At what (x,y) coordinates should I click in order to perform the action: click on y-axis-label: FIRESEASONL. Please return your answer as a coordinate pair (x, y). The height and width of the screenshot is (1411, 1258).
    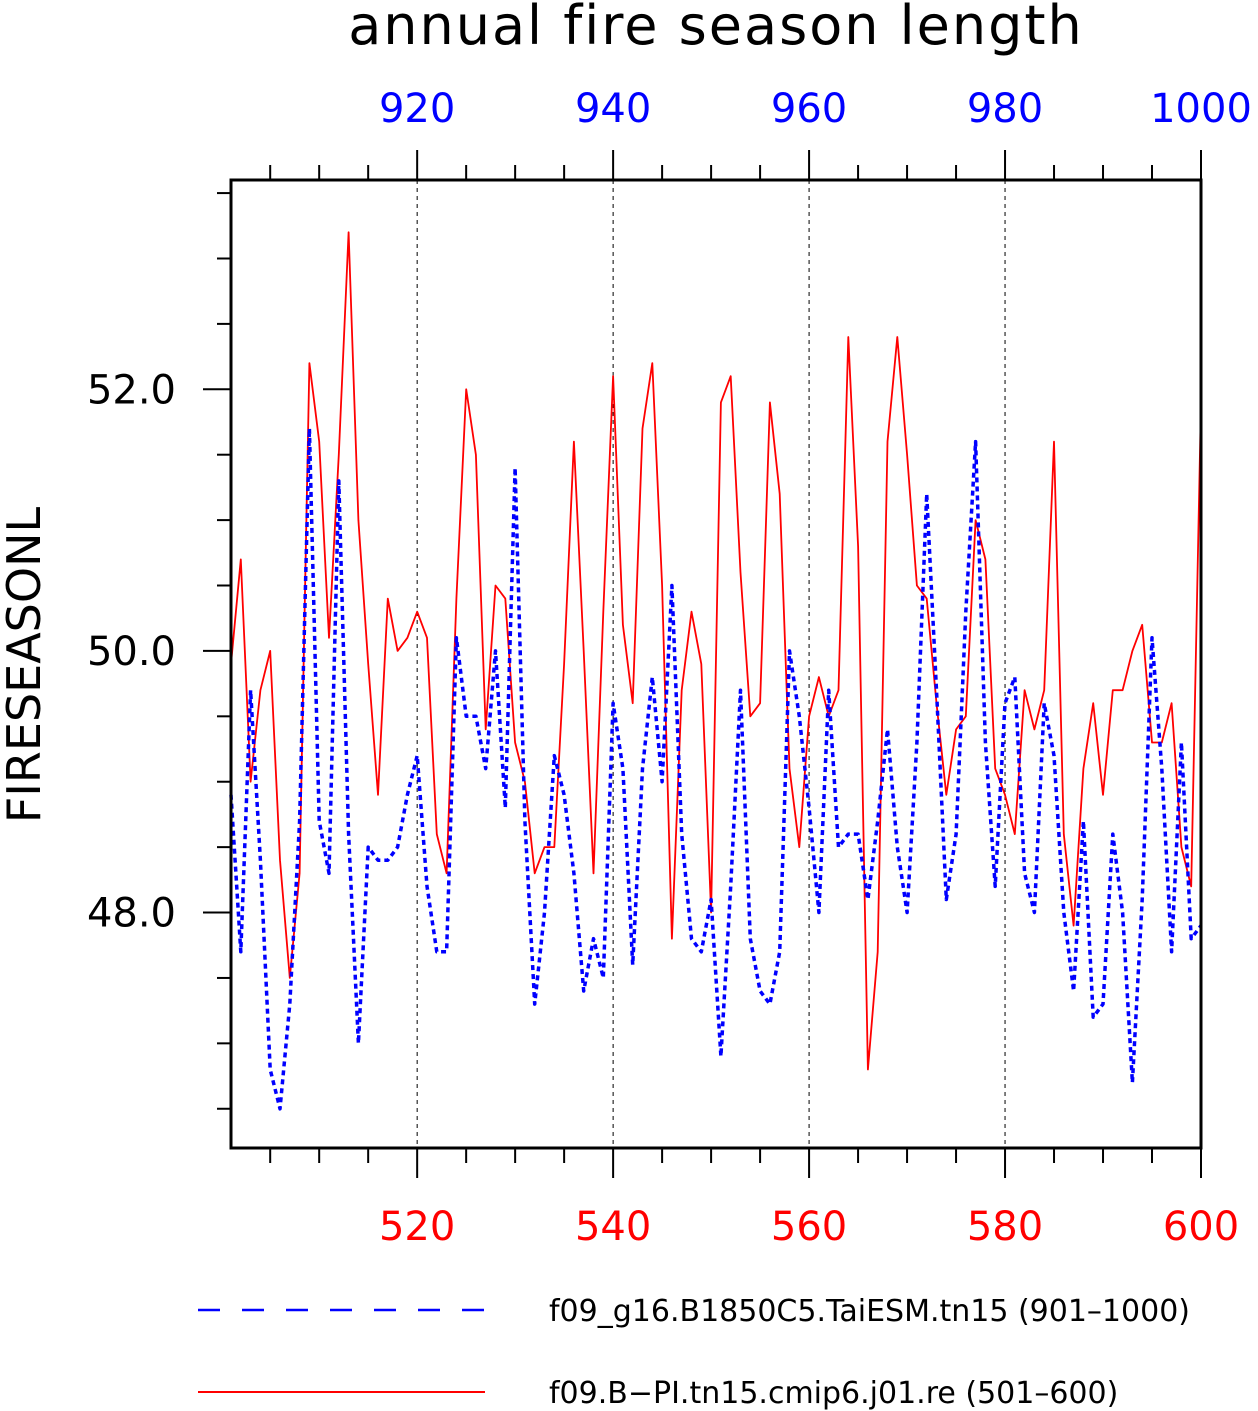
    Looking at the image, I should click on (25, 665).